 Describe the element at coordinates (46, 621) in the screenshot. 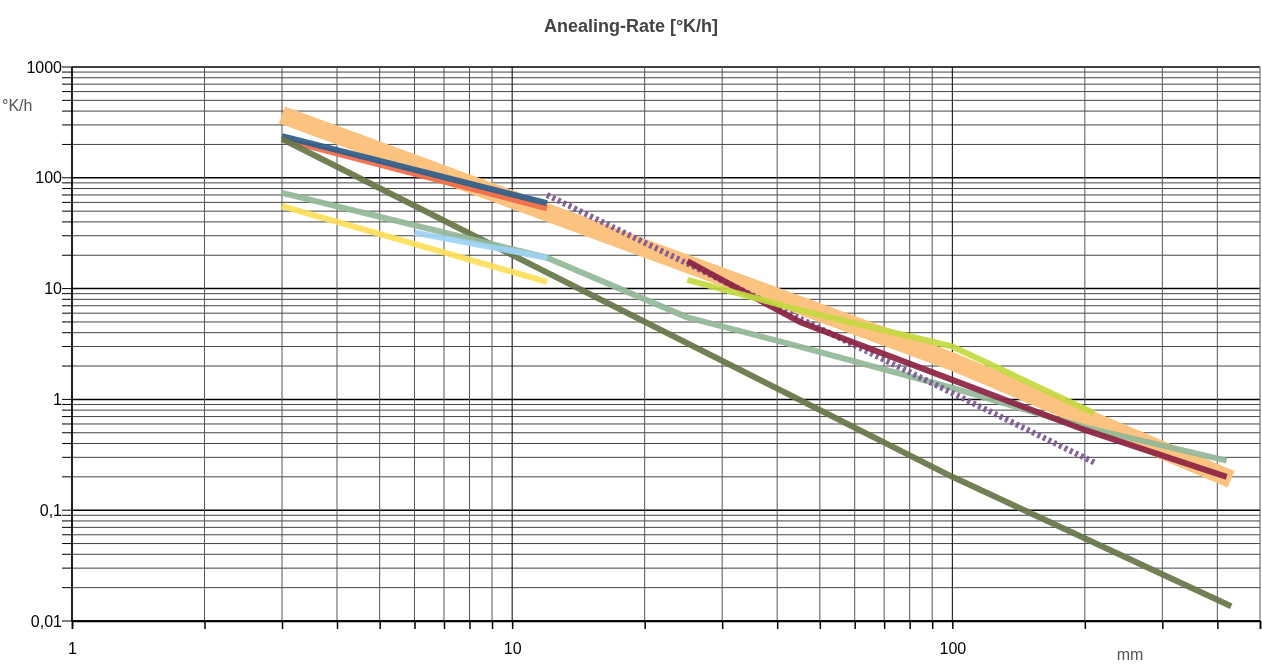

I see `y-tick-label: 0,01` at that location.